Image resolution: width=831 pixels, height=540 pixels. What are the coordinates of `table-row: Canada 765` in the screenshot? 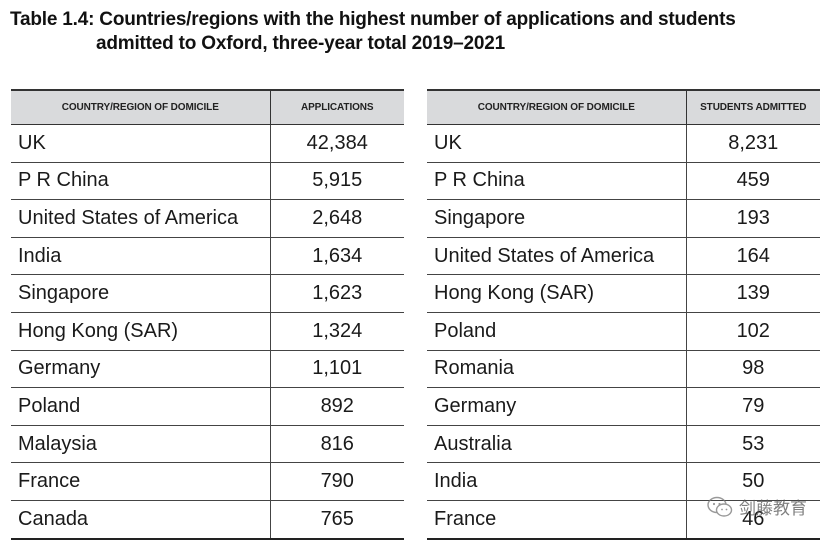 It's located at (207, 520).